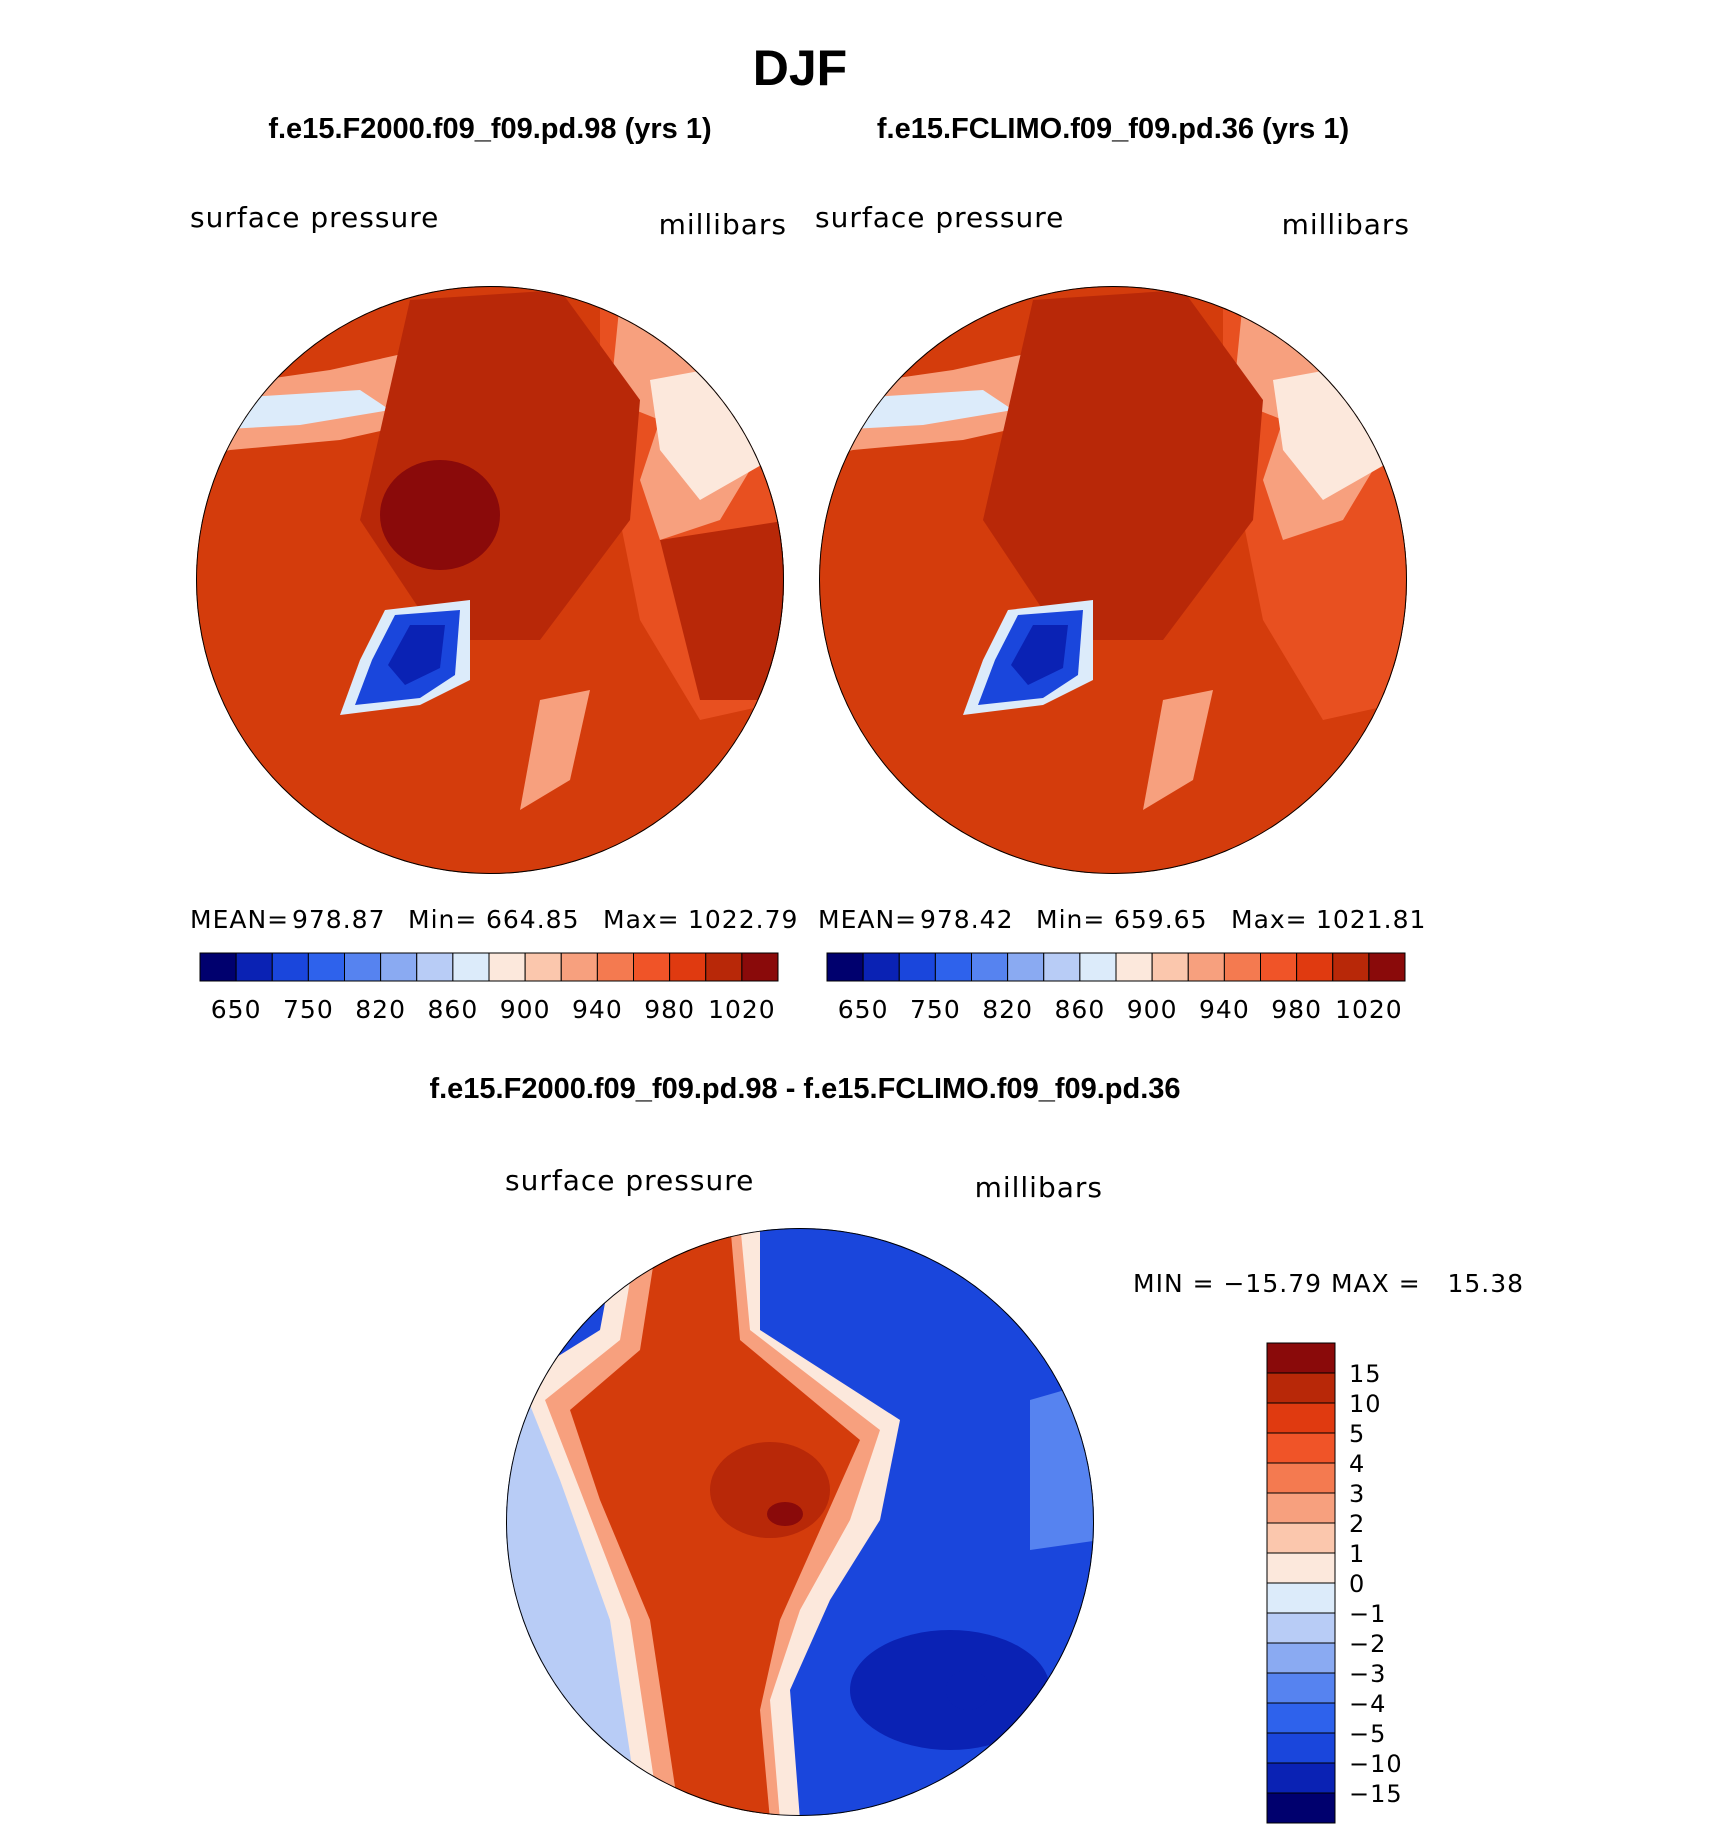 Image resolution: width=1710 pixels, height=1844 pixels. What do you see at coordinates (1160, 919) in the screenshot?
I see `panel-b-min: 659.65` at bounding box center [1160, 919].